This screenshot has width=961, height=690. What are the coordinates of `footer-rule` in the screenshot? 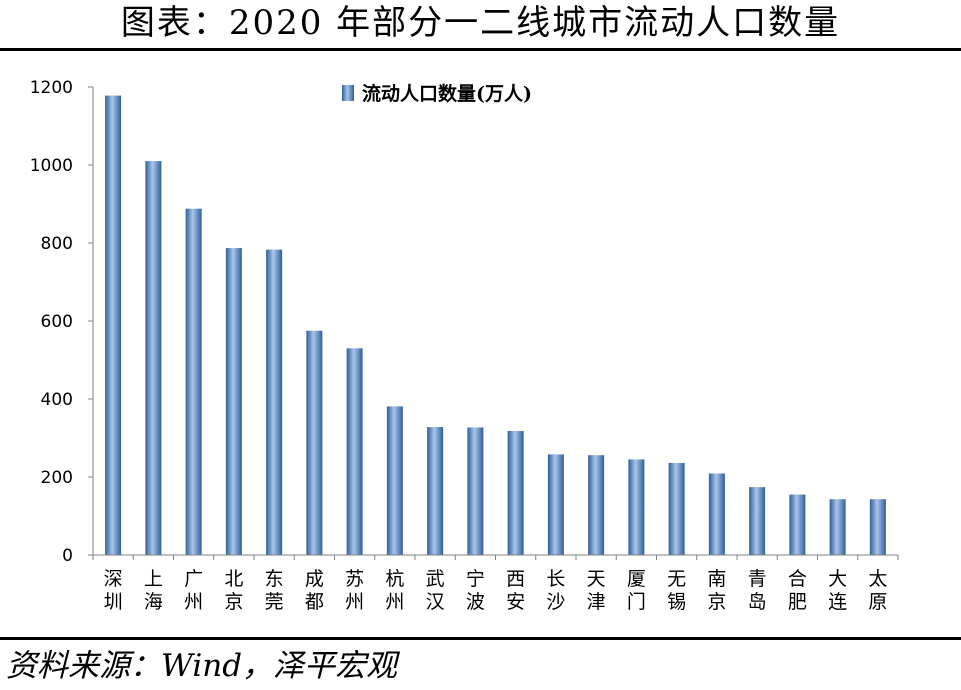 It's located at (480, 638).